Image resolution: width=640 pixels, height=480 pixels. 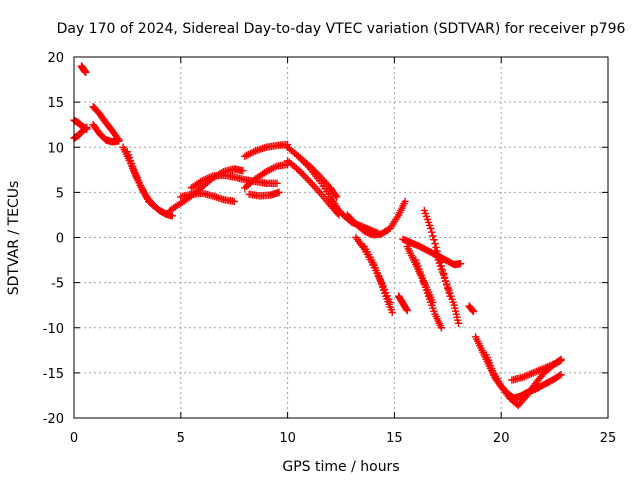 I want to click on y-tick-label: -15, so click(x=53, y=374).